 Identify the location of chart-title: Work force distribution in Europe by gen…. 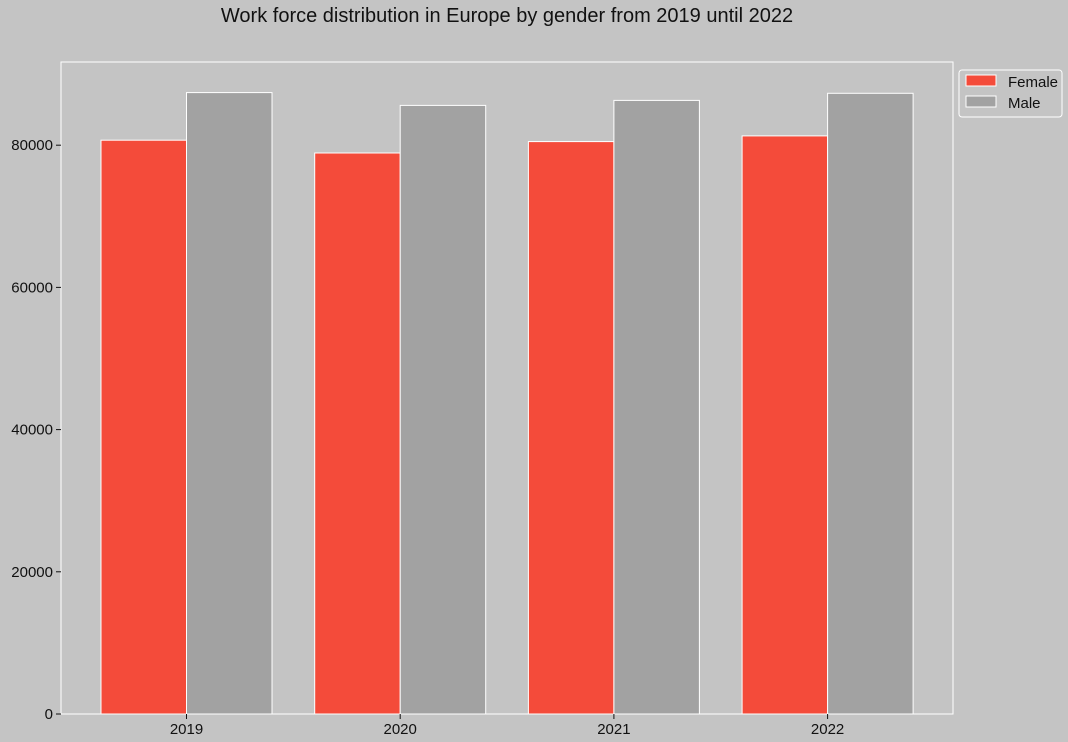
(507, 16).